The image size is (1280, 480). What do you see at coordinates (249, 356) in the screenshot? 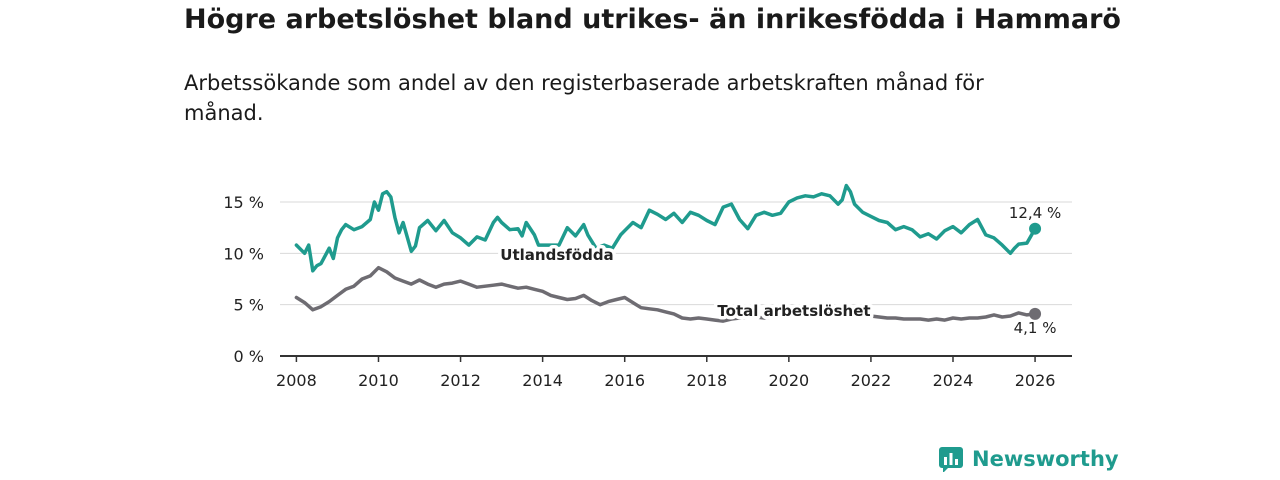
I see `y-tick-label: 0 %` at bounding box center [249, 356].